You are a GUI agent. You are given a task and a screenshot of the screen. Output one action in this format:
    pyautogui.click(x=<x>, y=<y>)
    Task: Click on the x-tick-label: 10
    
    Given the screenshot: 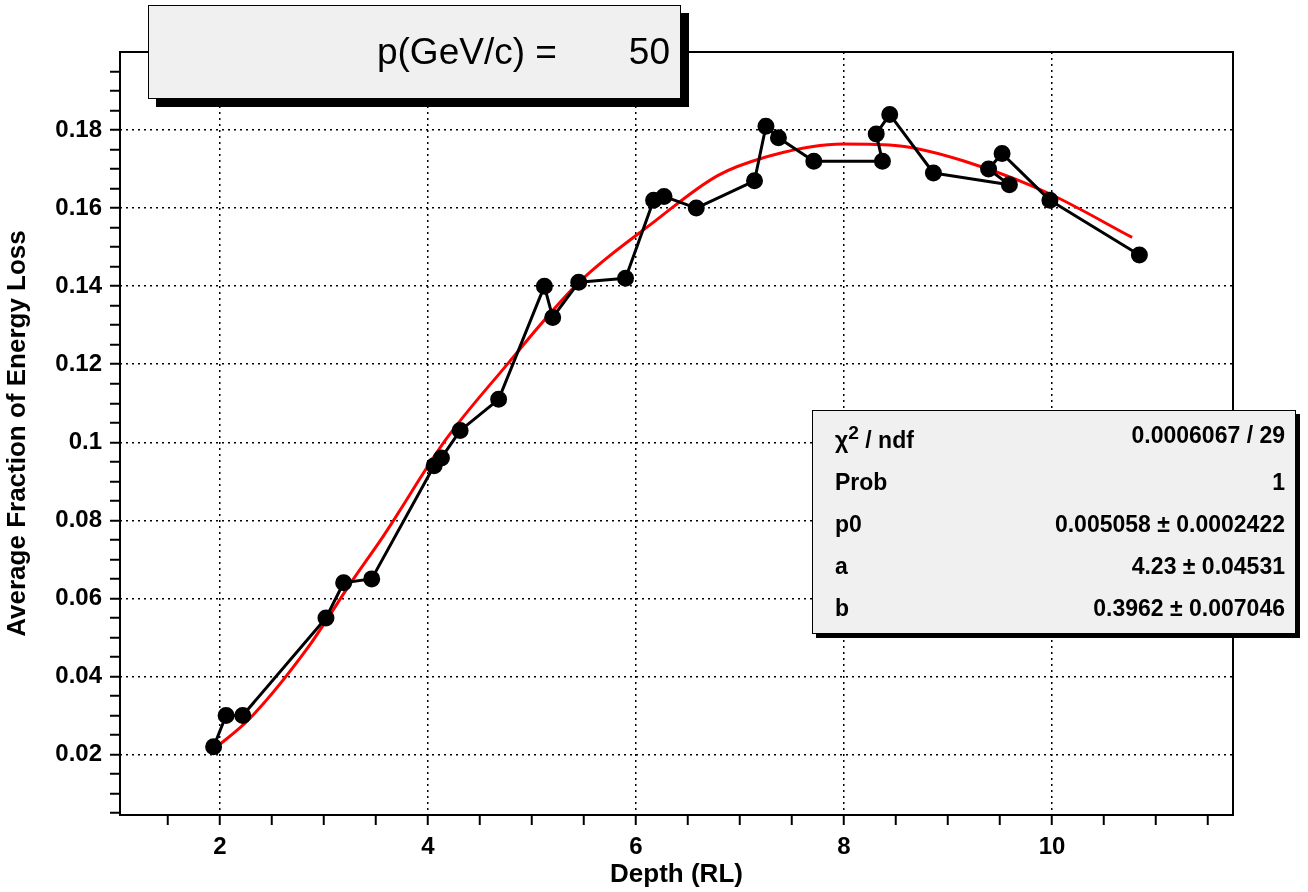 What is the action you would take?
    pyautogui.click(x=1052, y=846)
    